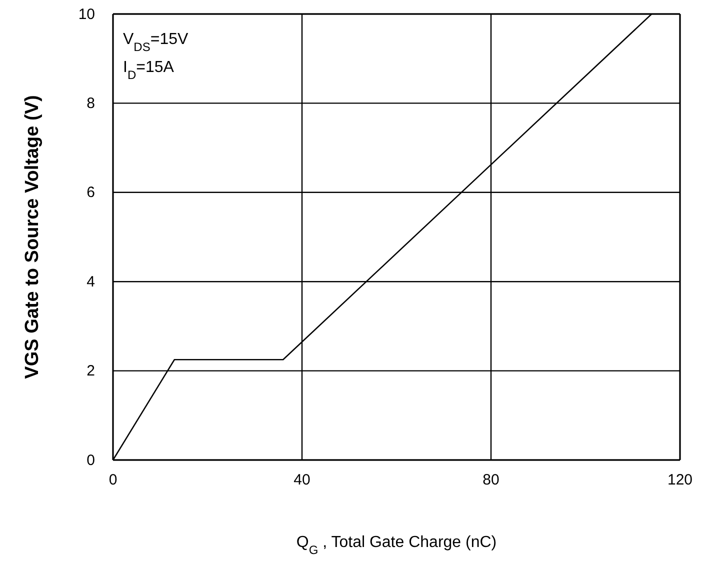 Image resolution: width=721 pixels, height=564 pixels. I want to click on y-tick-label: 4, so click(90, 281).